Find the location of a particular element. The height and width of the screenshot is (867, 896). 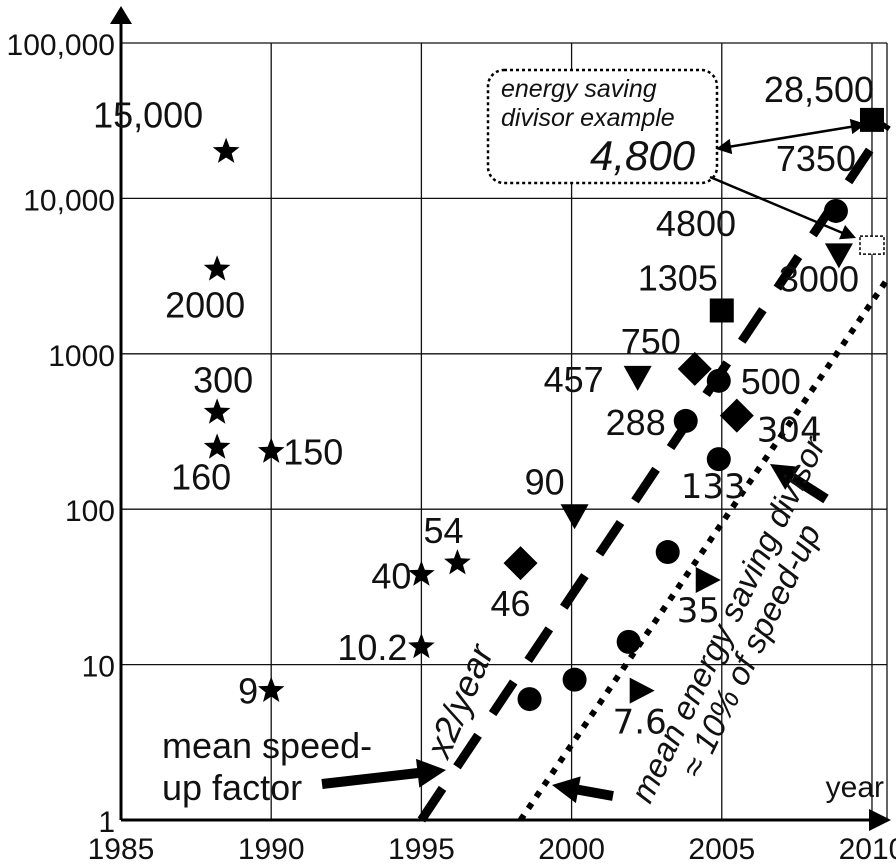

data-label: 15,000 is located at coordinates (148, 115).